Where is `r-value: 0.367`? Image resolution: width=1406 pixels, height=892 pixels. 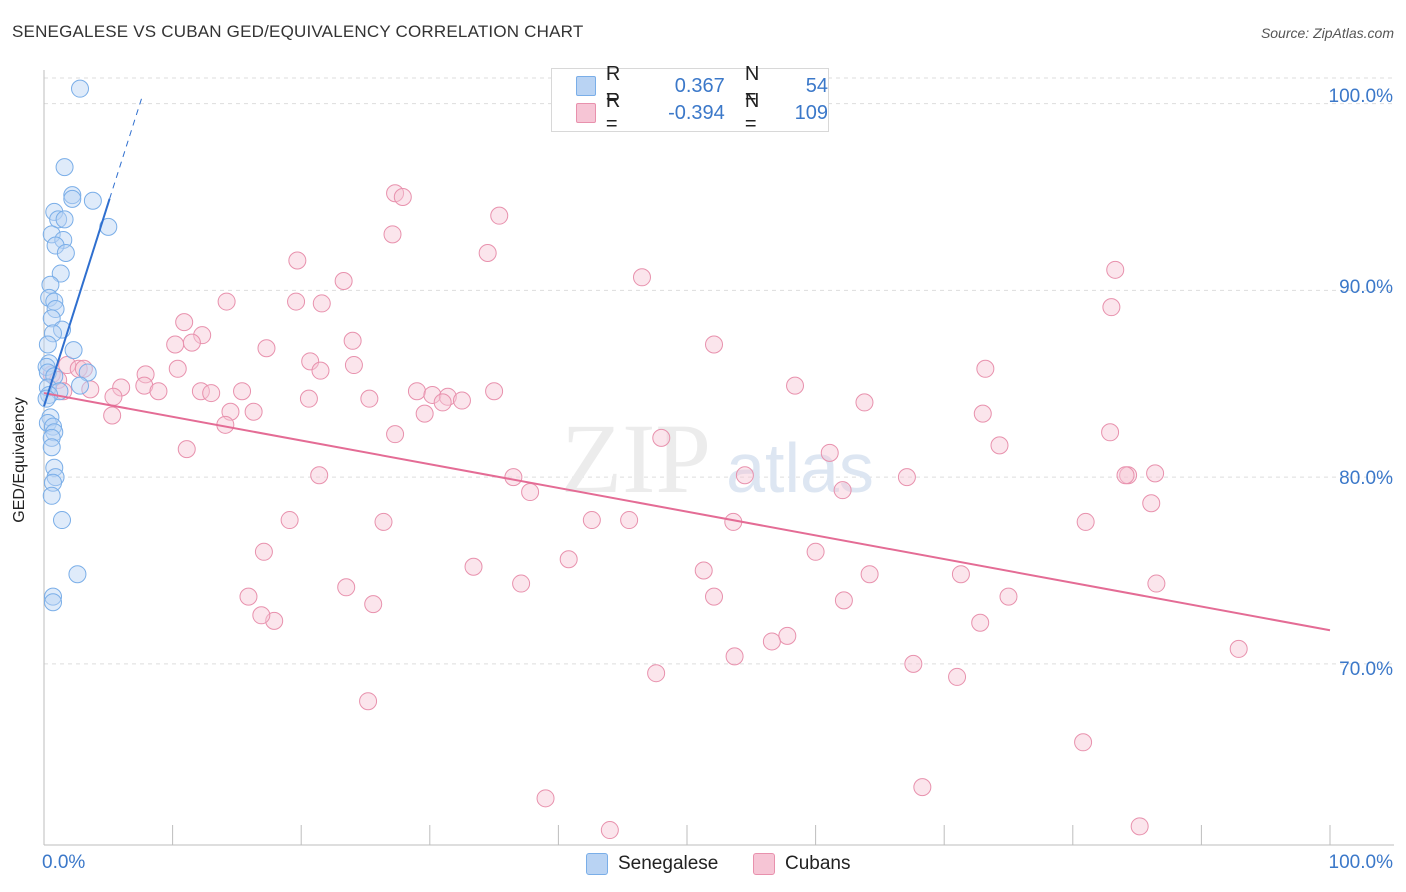
r-value: 0.367 is located at coordinates (699, 85).